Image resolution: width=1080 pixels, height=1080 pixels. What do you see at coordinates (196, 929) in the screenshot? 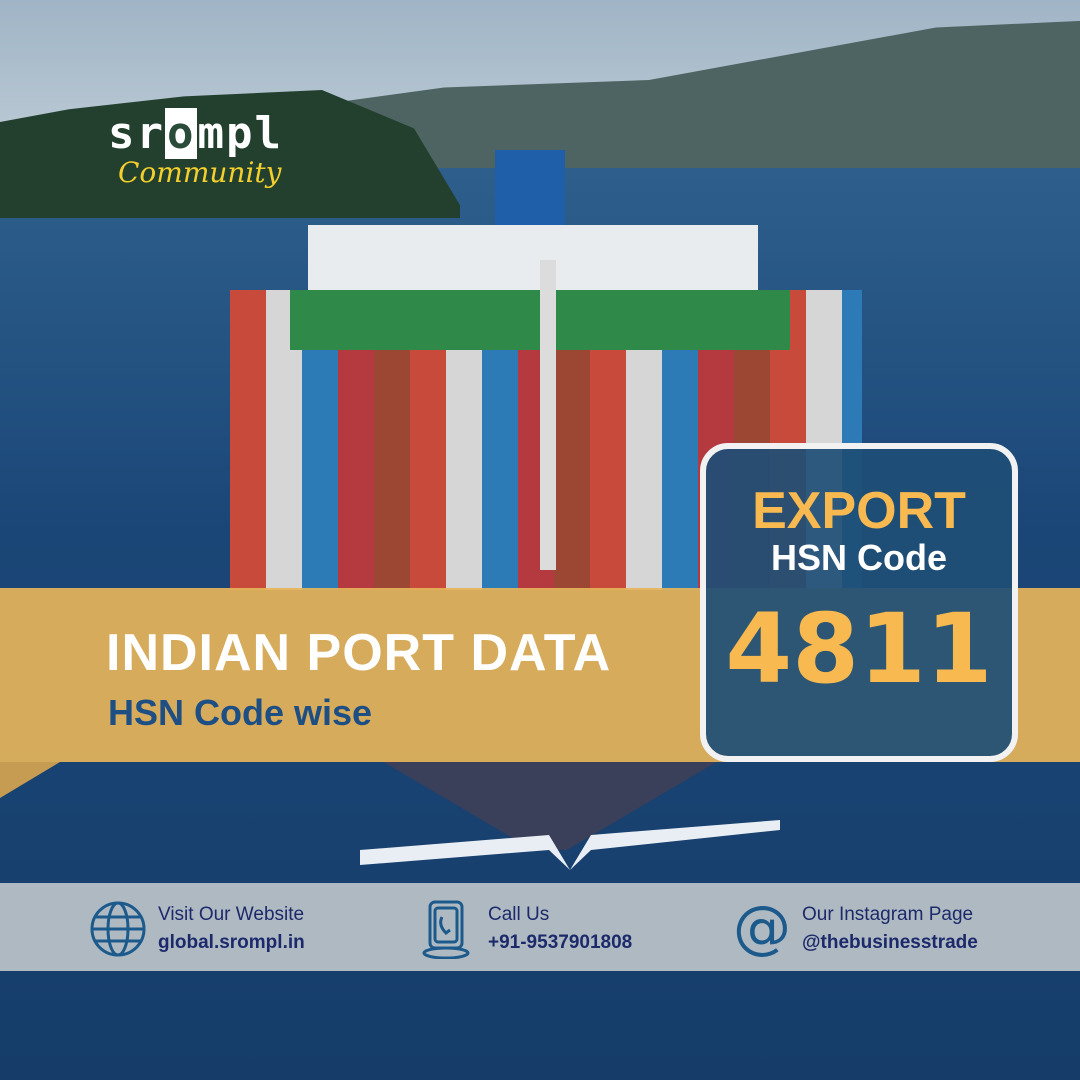
I see `website-contact: Visit Our Website global.srompl.in` at bounding box center [196, 929].